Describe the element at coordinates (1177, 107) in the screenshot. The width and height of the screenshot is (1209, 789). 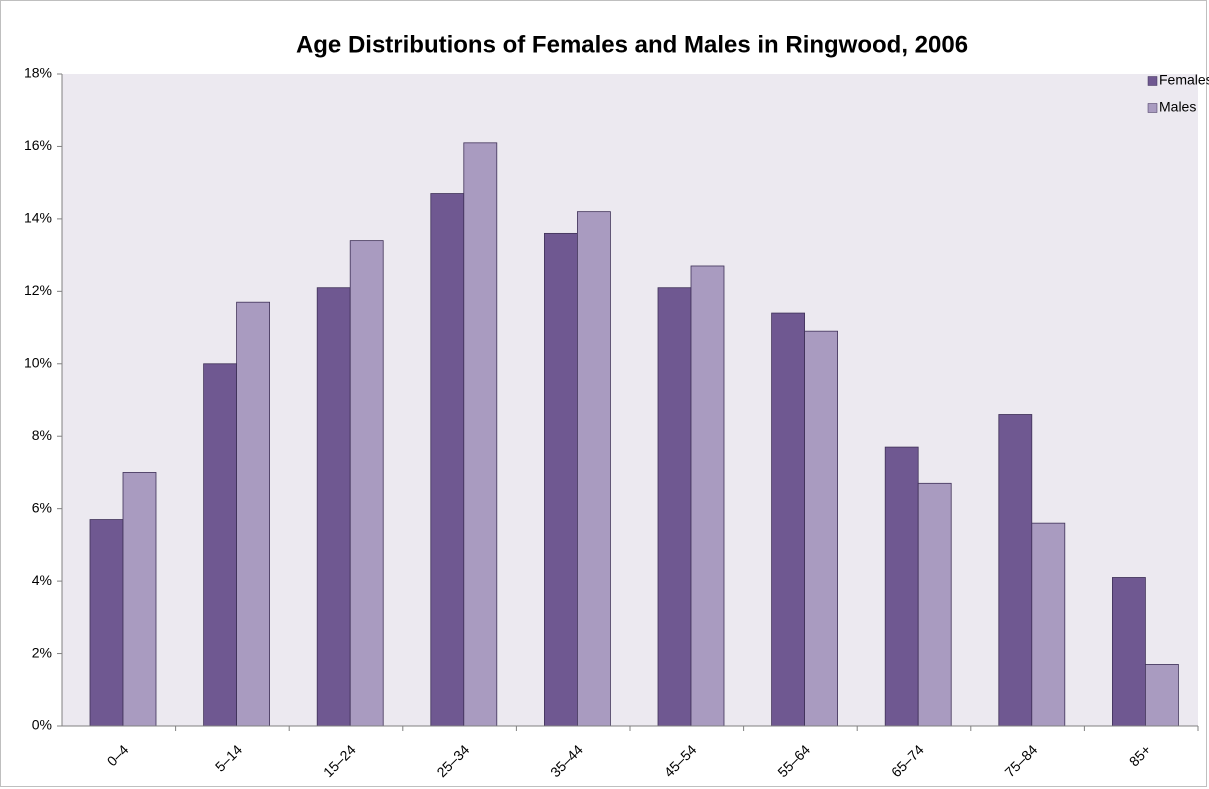
I see `legend-label: Males` at that location.